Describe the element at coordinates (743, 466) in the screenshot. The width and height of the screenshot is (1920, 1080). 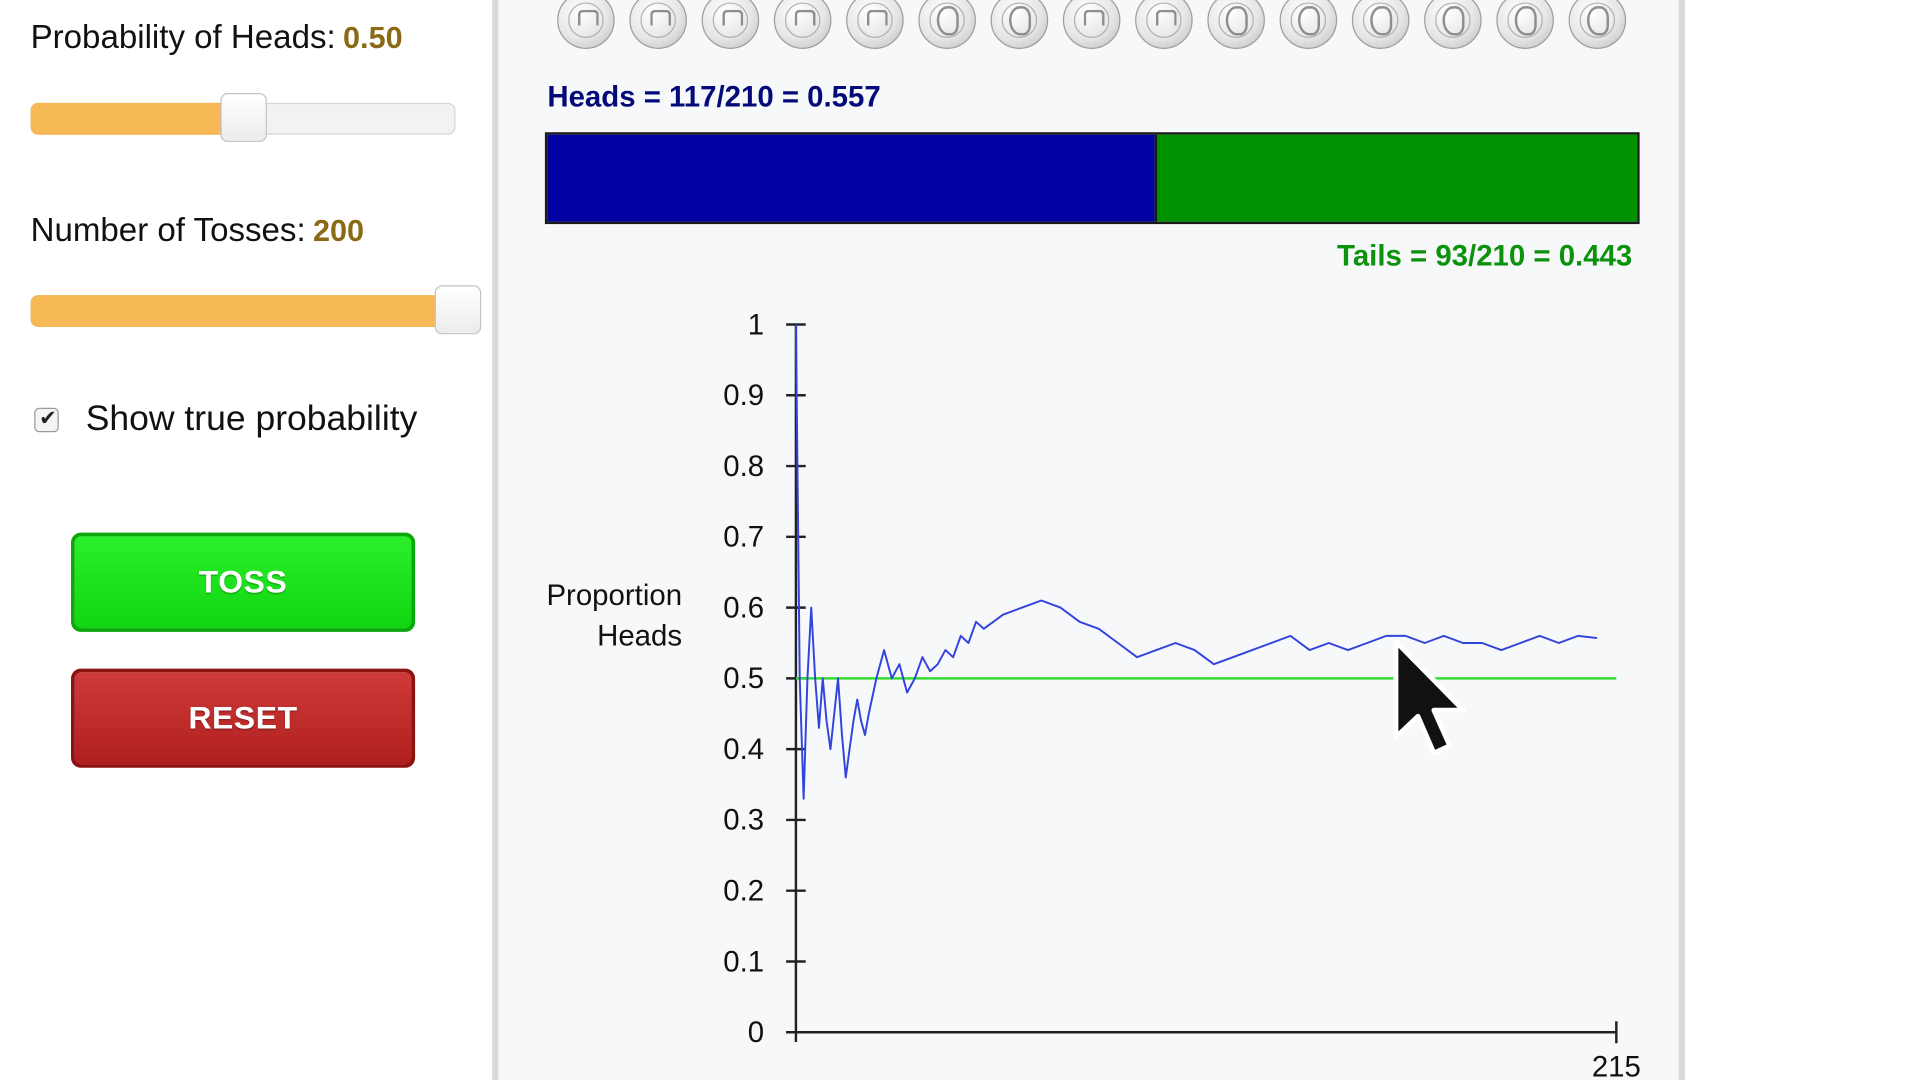
I see `y-tick-label: 0.8` at that location.